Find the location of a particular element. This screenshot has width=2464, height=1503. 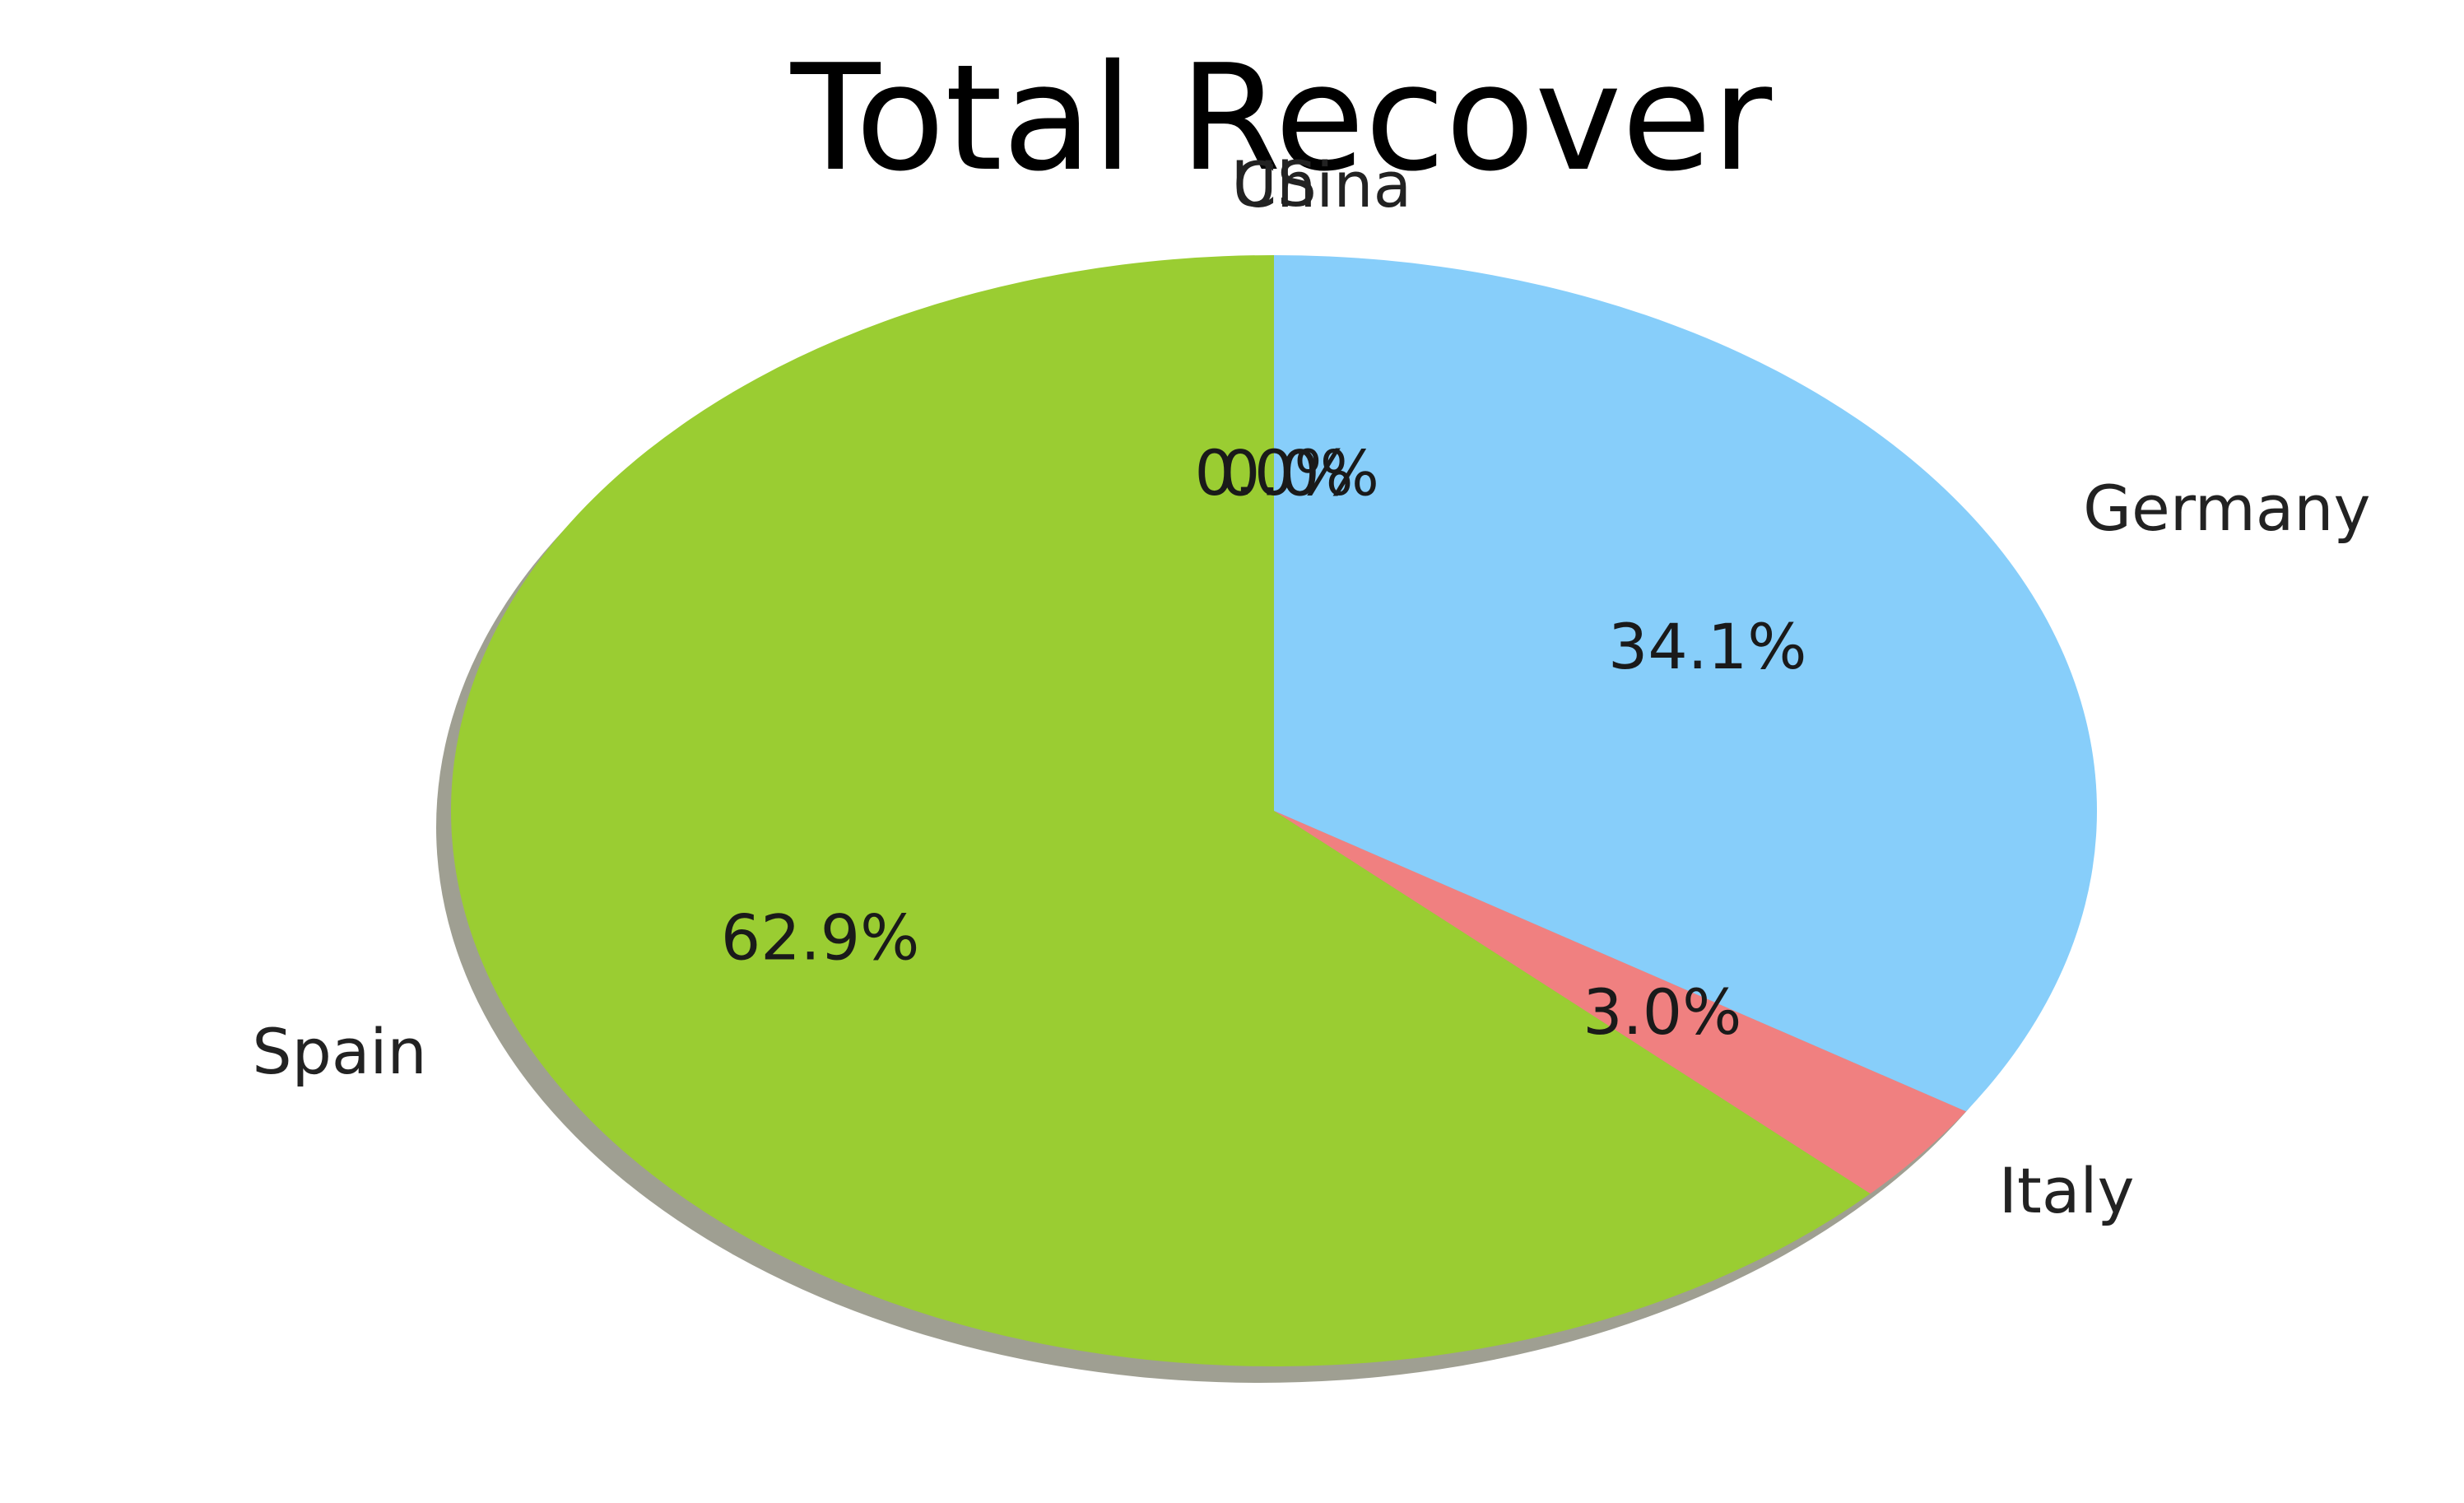

pie-label-italy: Italy is located at coordinates (2067, 1190).